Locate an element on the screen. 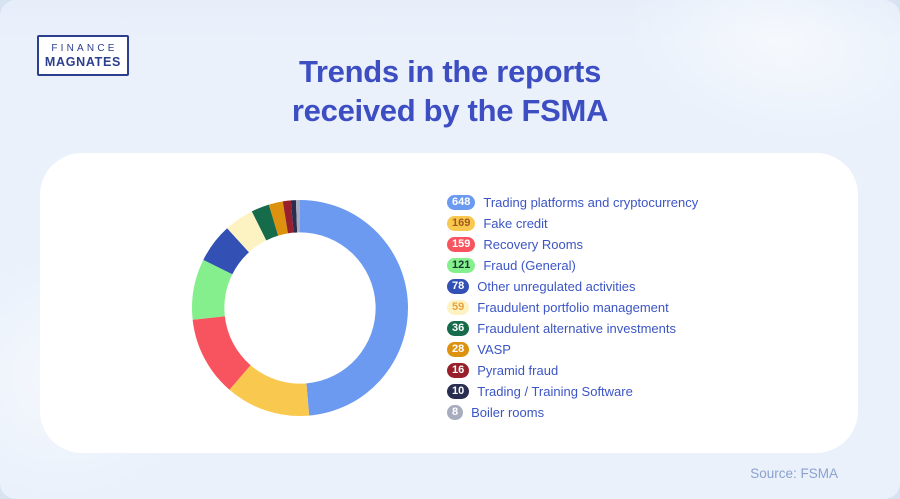  legend-count-badge: 78 is located at coordinates (458, 286).